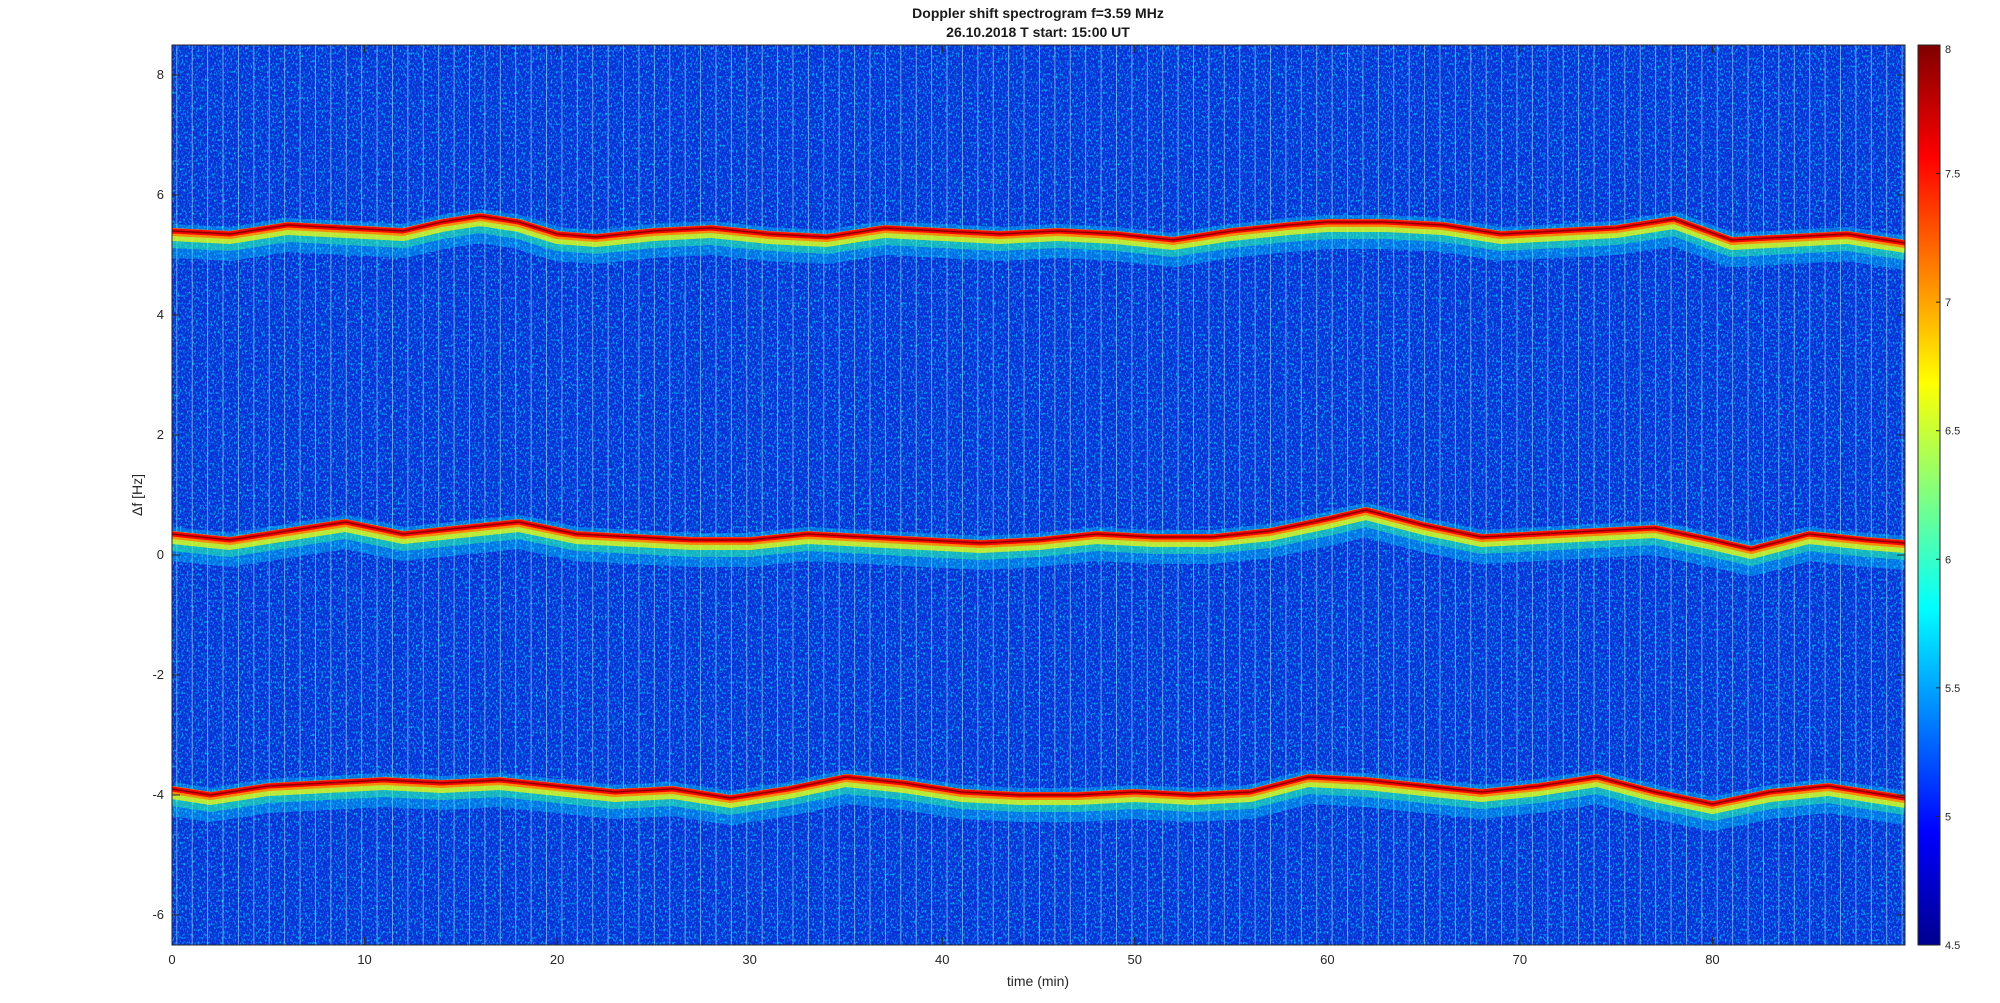 The height and width of the screenshot is (1003, 2000). Describe the element at coordinates (1038, 13) in the screenshot. I see `chart-title-text: Doppler shift spectrogram f=3.59 MHz` at that location.